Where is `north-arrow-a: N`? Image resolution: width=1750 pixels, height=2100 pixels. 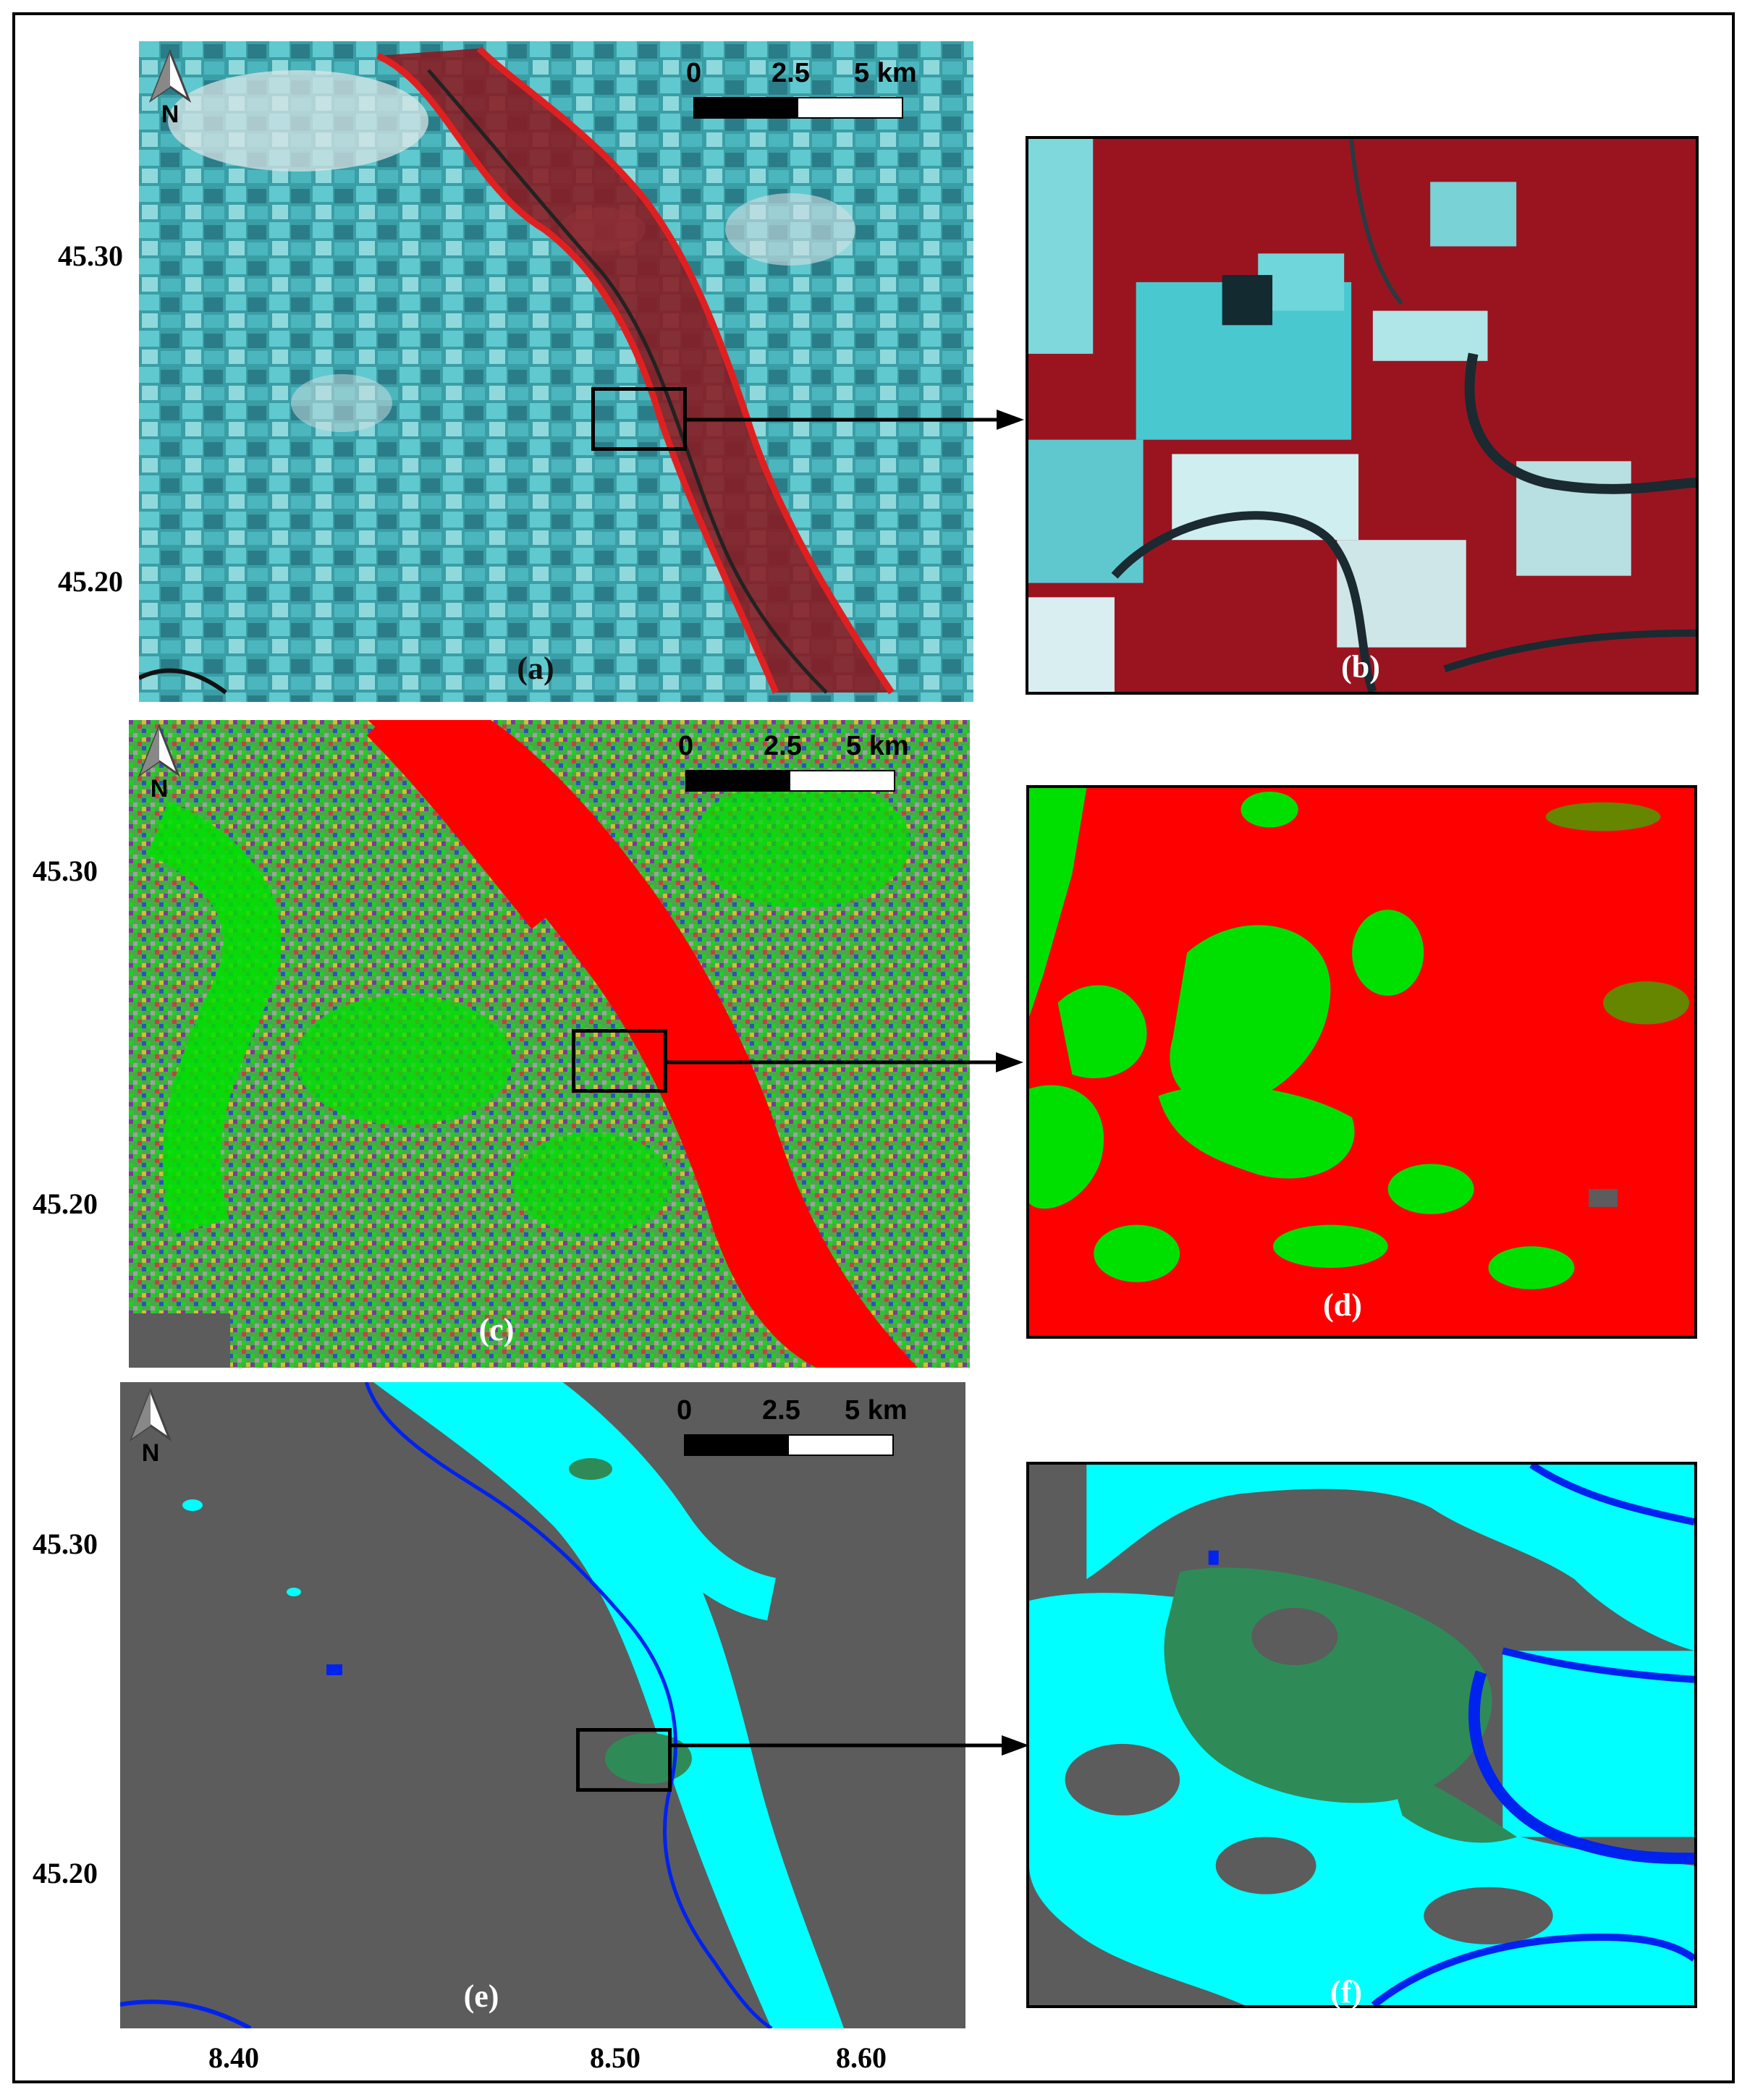 north-arrow-a: N is located at coordinates (170, 89).